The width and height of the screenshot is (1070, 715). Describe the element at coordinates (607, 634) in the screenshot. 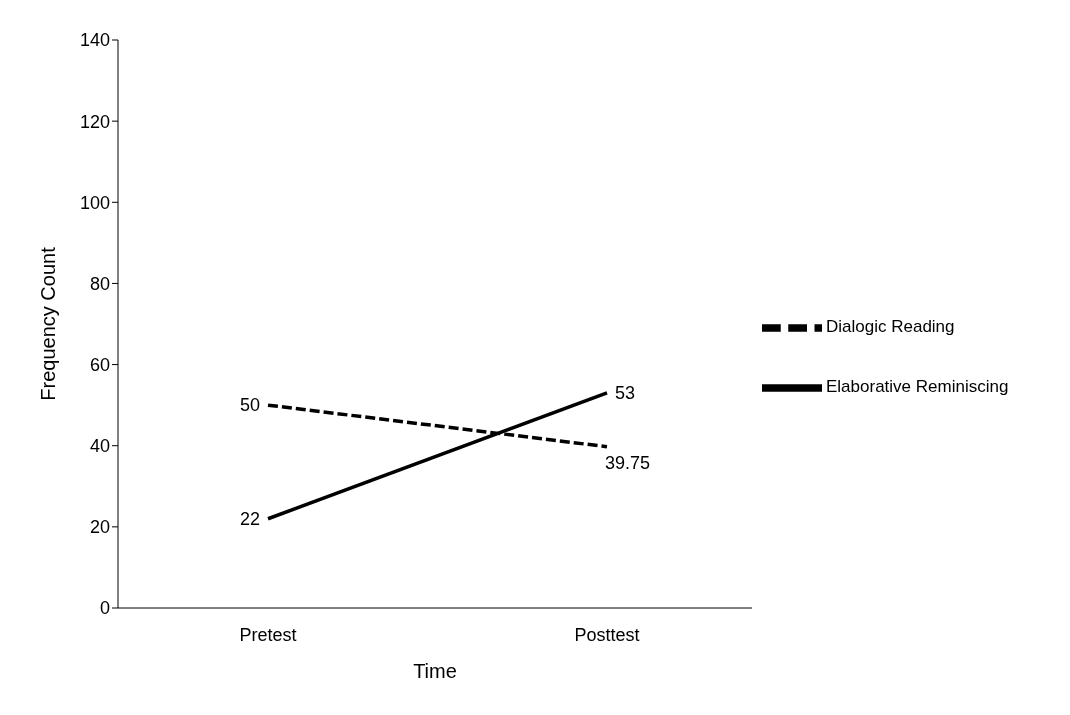

I see `x-tick-label: Posttest` at that location.